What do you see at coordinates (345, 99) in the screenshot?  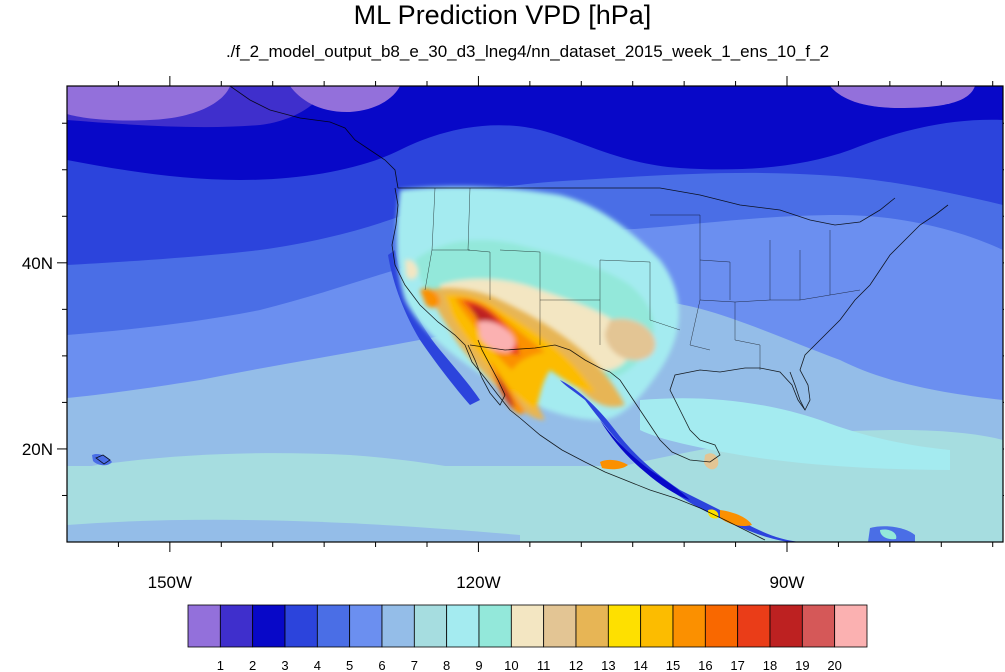 I see `field-band-1b` at bounding box center [345, 99].